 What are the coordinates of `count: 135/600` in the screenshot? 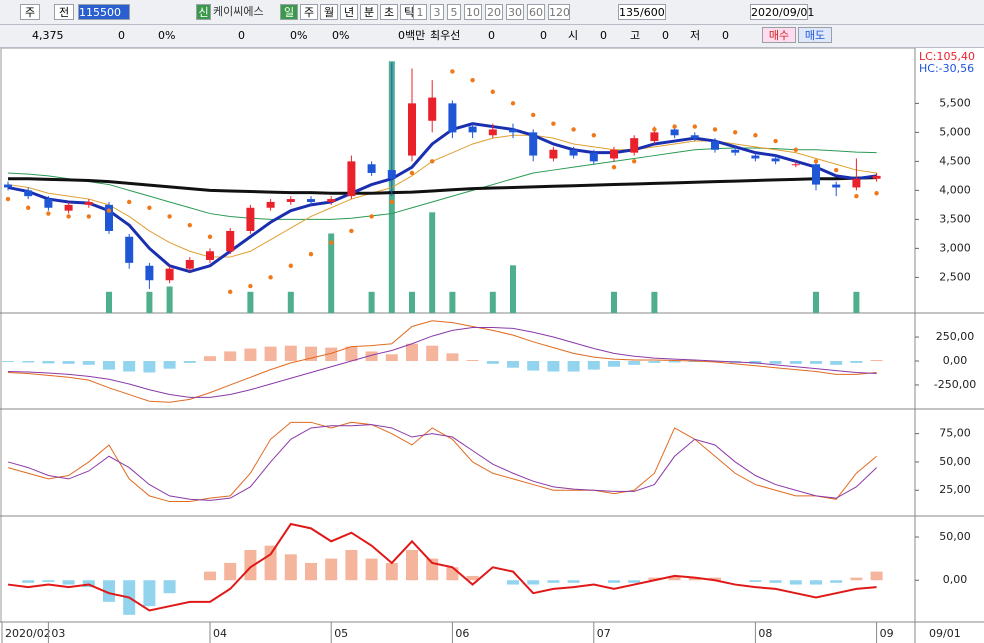 It's located at (642, 12).